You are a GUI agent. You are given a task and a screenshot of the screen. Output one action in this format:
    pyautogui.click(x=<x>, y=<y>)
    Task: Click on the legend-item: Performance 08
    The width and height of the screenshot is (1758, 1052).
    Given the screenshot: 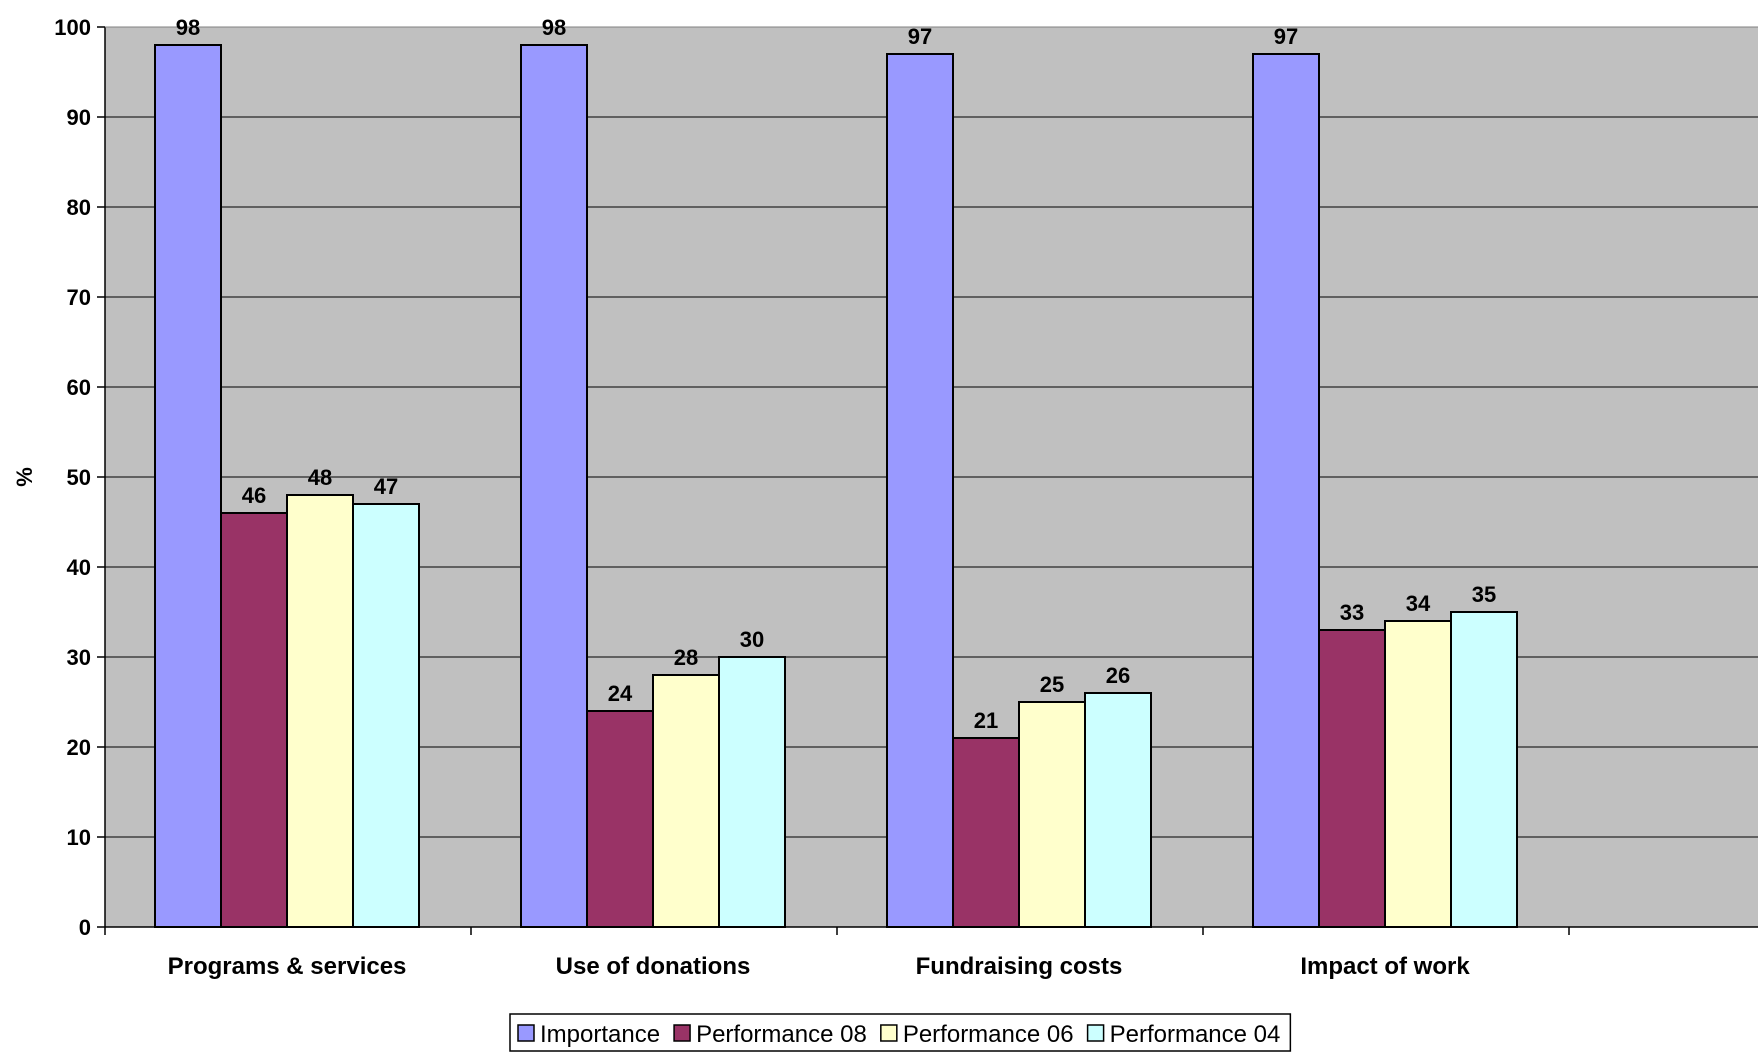 What is the action you would take?
    pyautogui.click(x=770, y=1034)
    